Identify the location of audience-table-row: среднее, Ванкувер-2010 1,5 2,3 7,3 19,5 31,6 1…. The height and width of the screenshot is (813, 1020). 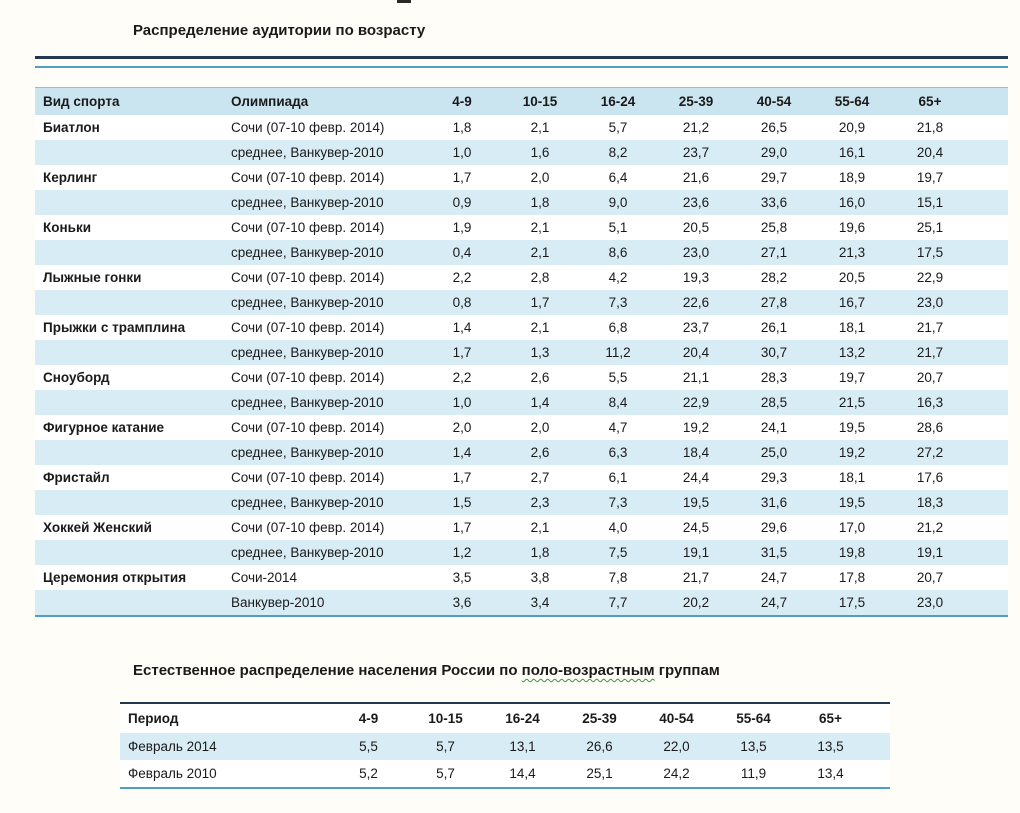
(521, 502).